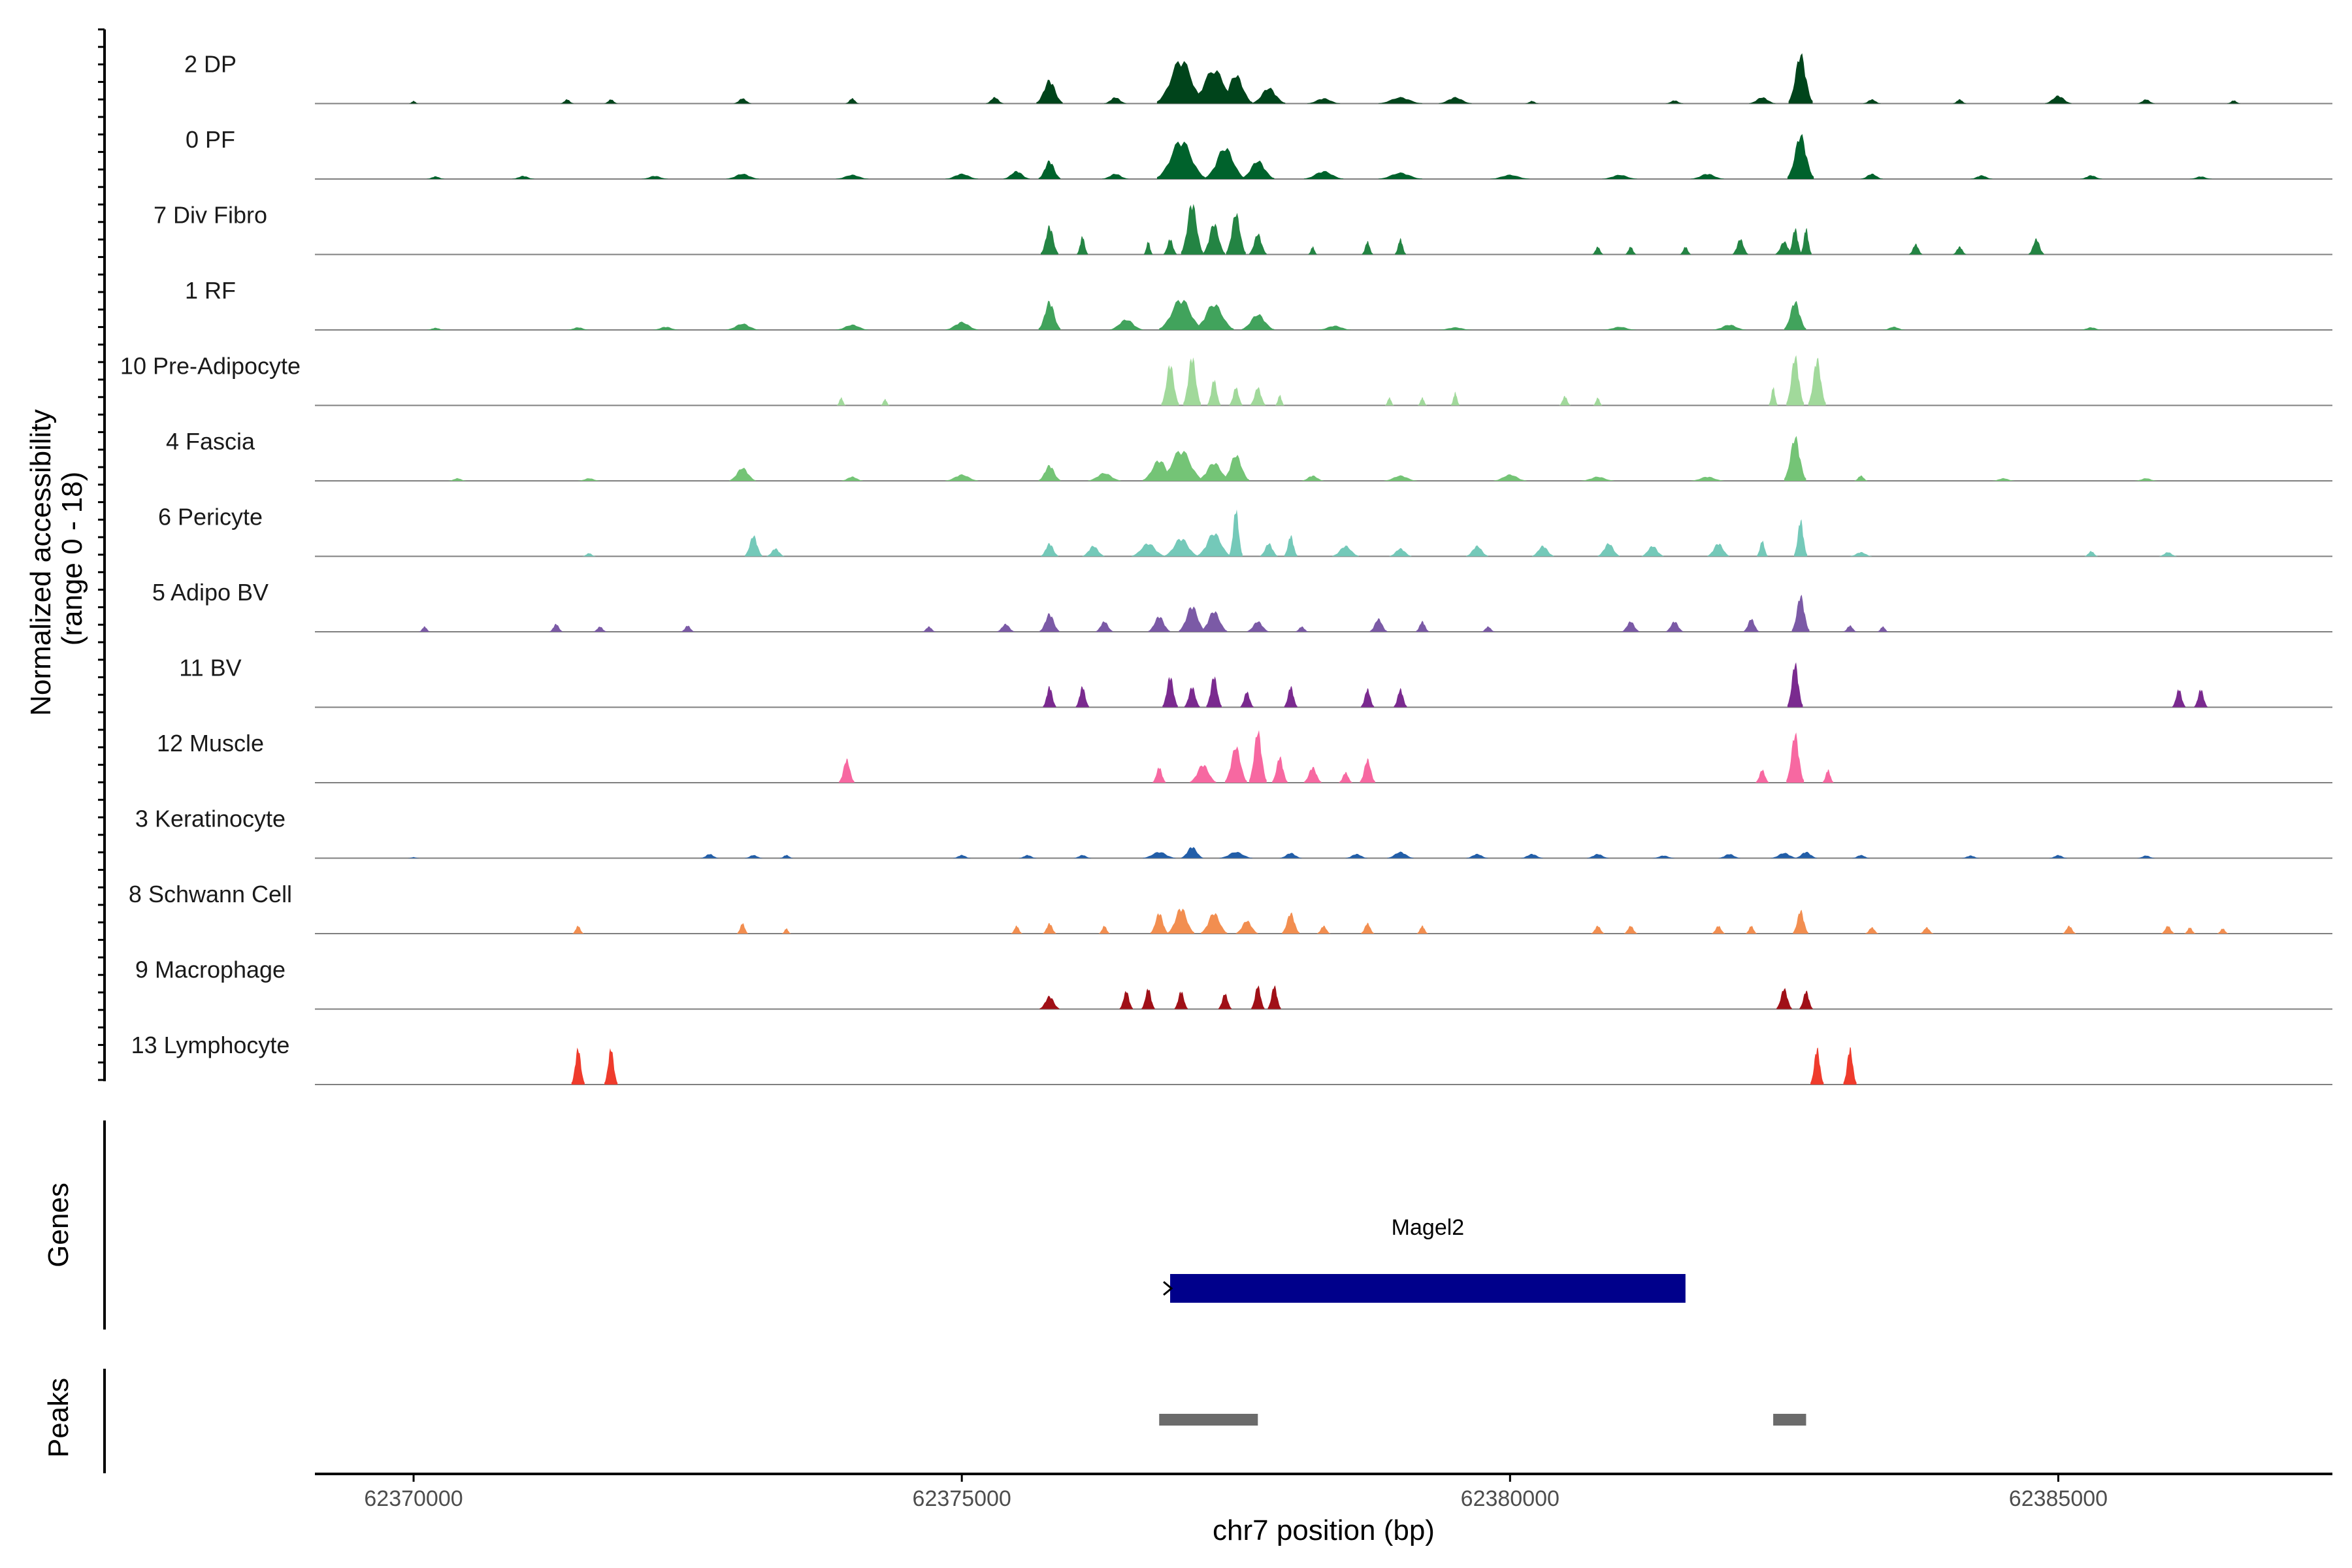 This screenshot has height=1568, width=2352. I want to click on track-label: 1 RF, so click(210, 290).